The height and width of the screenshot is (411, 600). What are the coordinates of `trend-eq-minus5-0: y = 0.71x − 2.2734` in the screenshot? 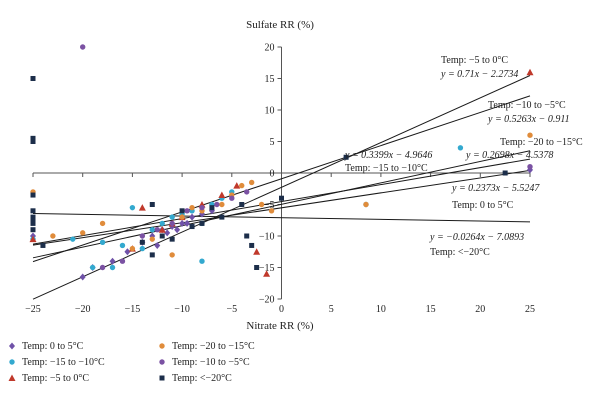 It's located at (479, 74).